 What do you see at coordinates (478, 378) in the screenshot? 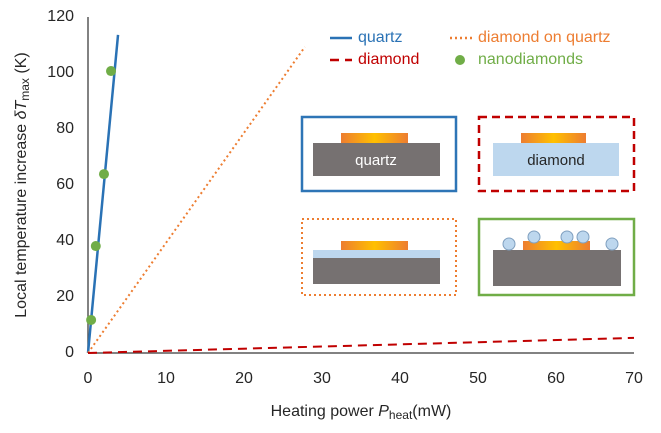
I see `x-tick-label: 50` at bounding box center [478, 378].